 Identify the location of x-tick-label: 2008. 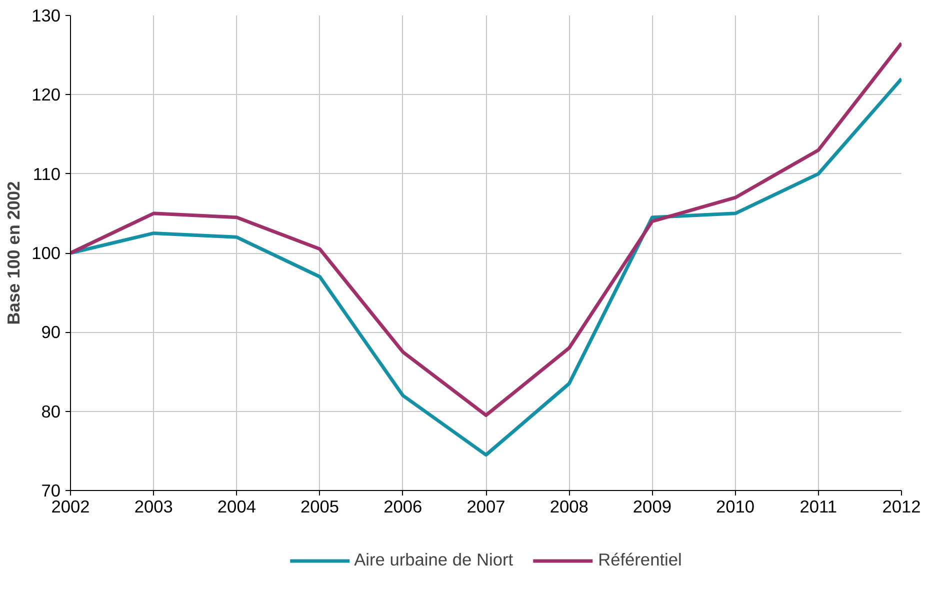
(569, 506).